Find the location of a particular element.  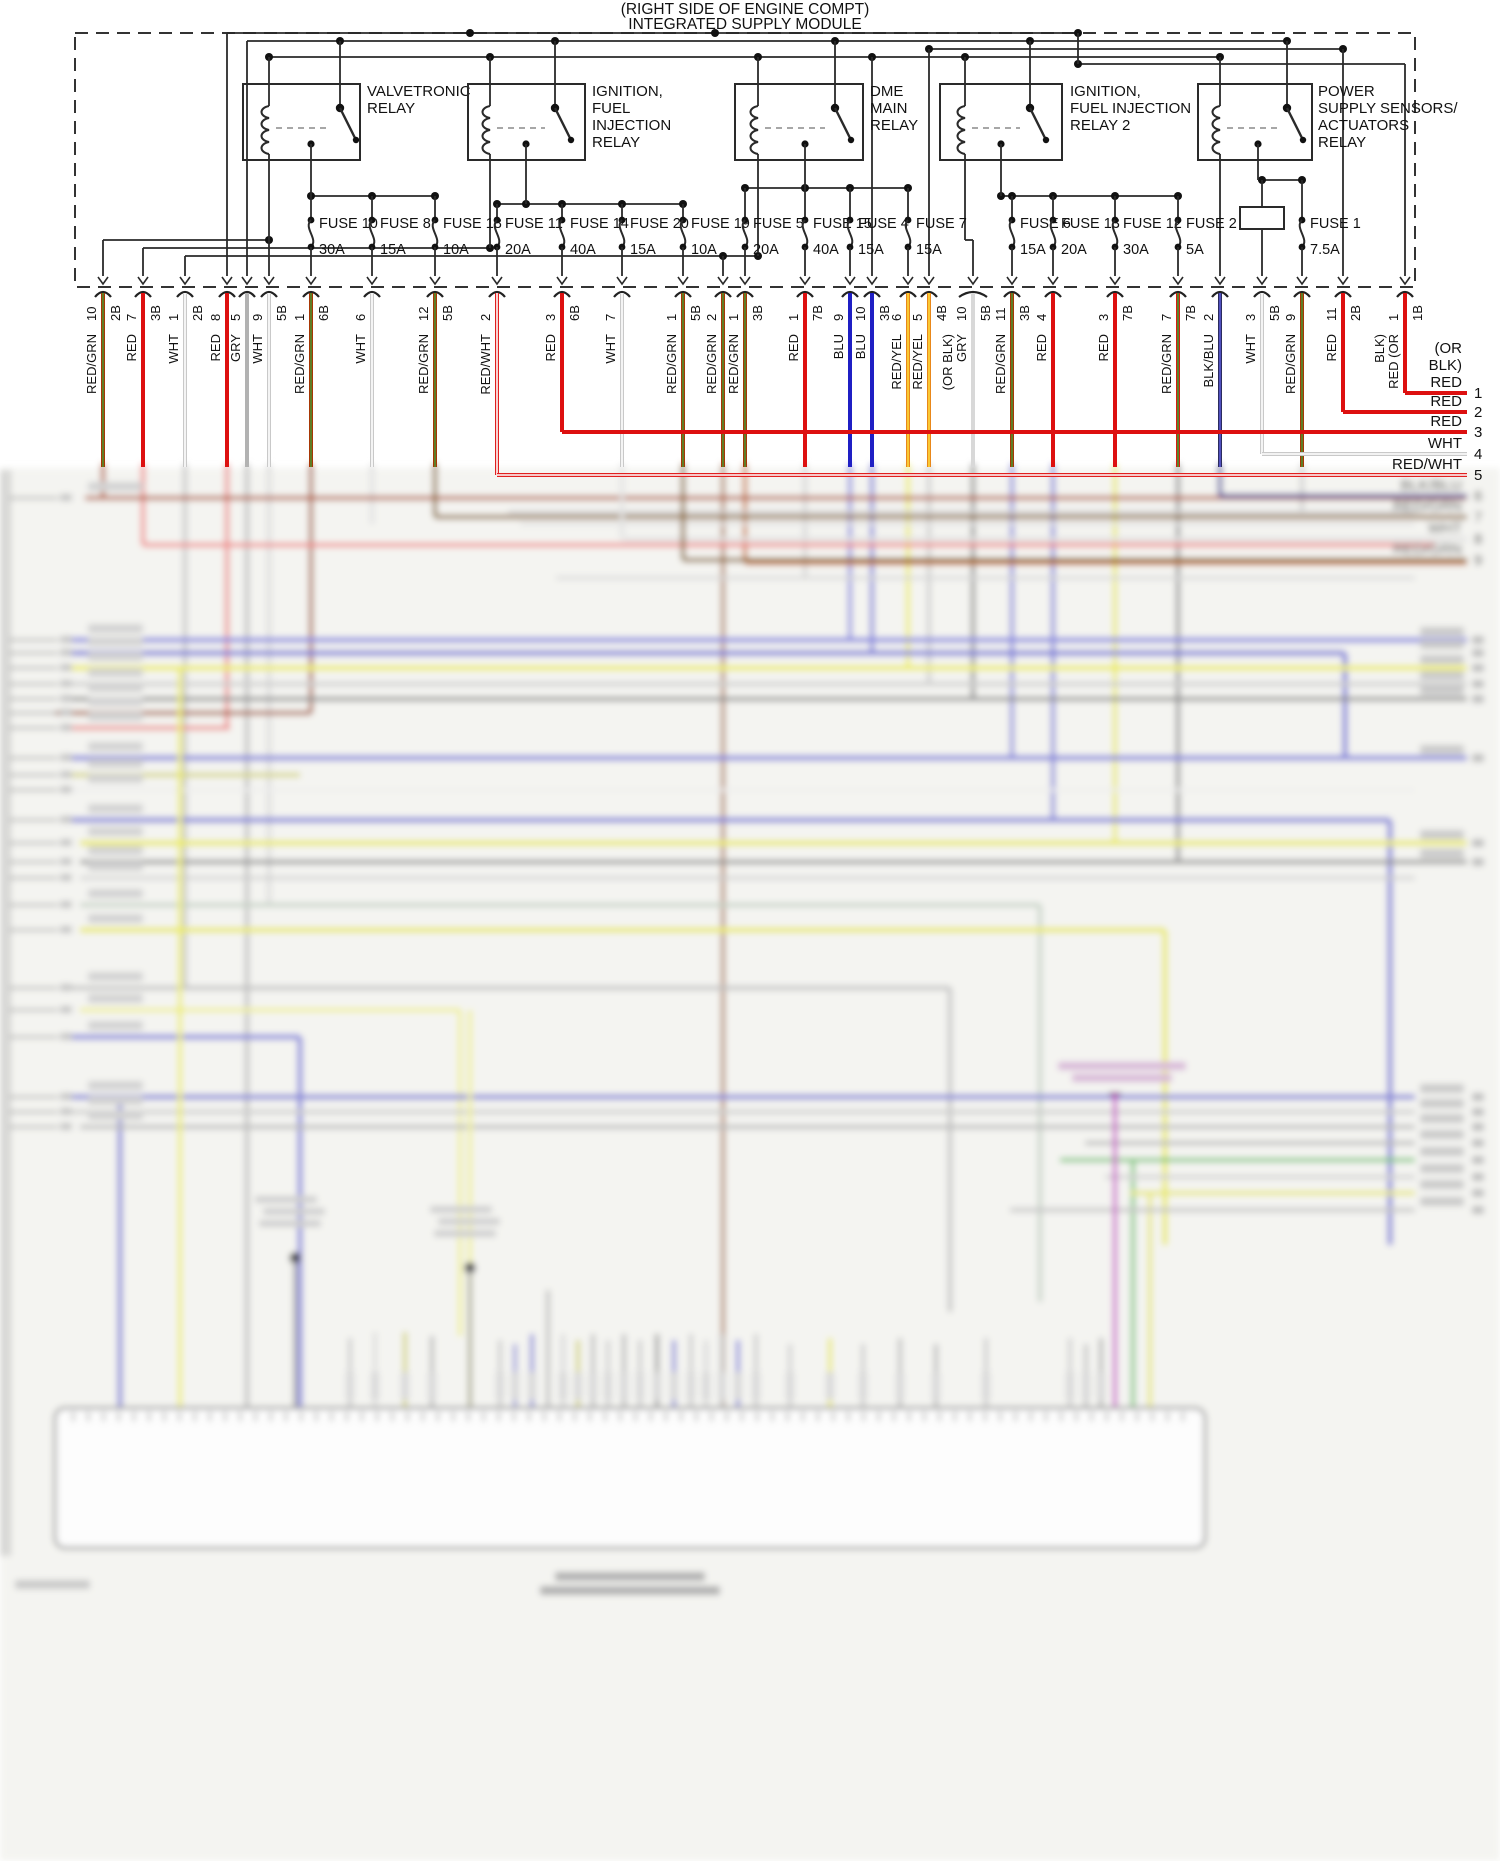

svg-text: VALVETRONIC is located at coordinates (419, 91).